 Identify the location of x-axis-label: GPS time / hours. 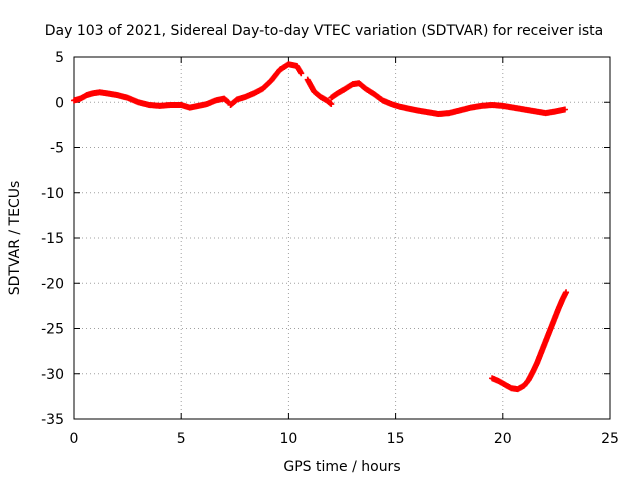
(341, 467).